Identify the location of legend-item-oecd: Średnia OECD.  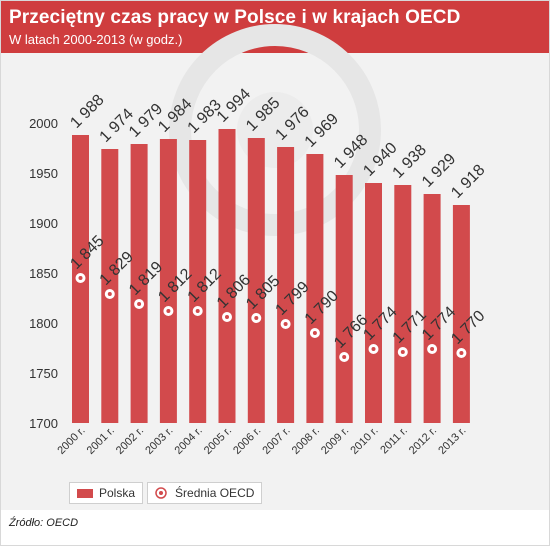
(205, 493).